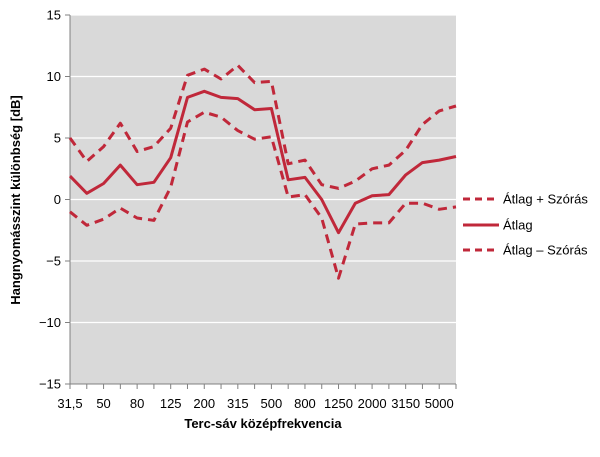 The image size is (600, 457). Describe the element at coordinates (545, 250) in the screenshot. I see `legend-label: Átlag – Szórás` at that location.